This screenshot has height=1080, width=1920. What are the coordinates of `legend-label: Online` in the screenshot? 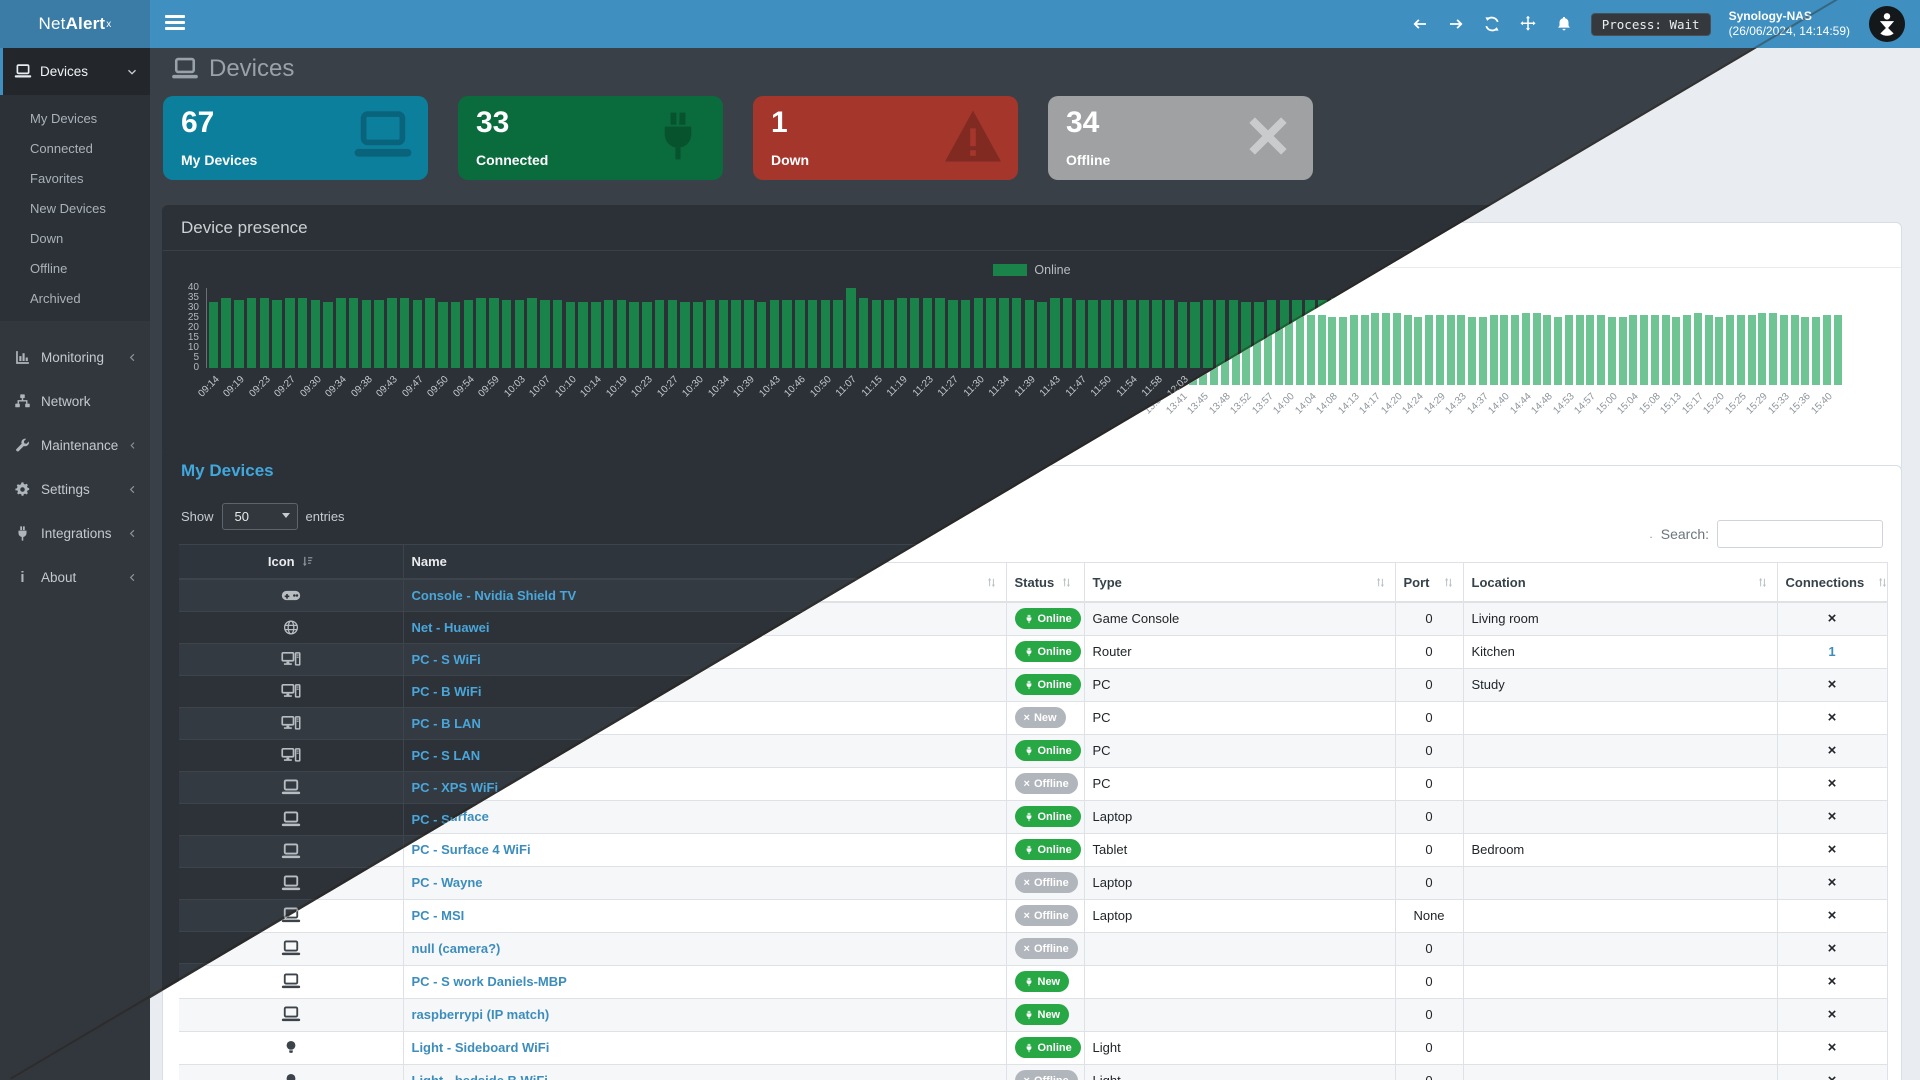 It's located at (1052, 270).